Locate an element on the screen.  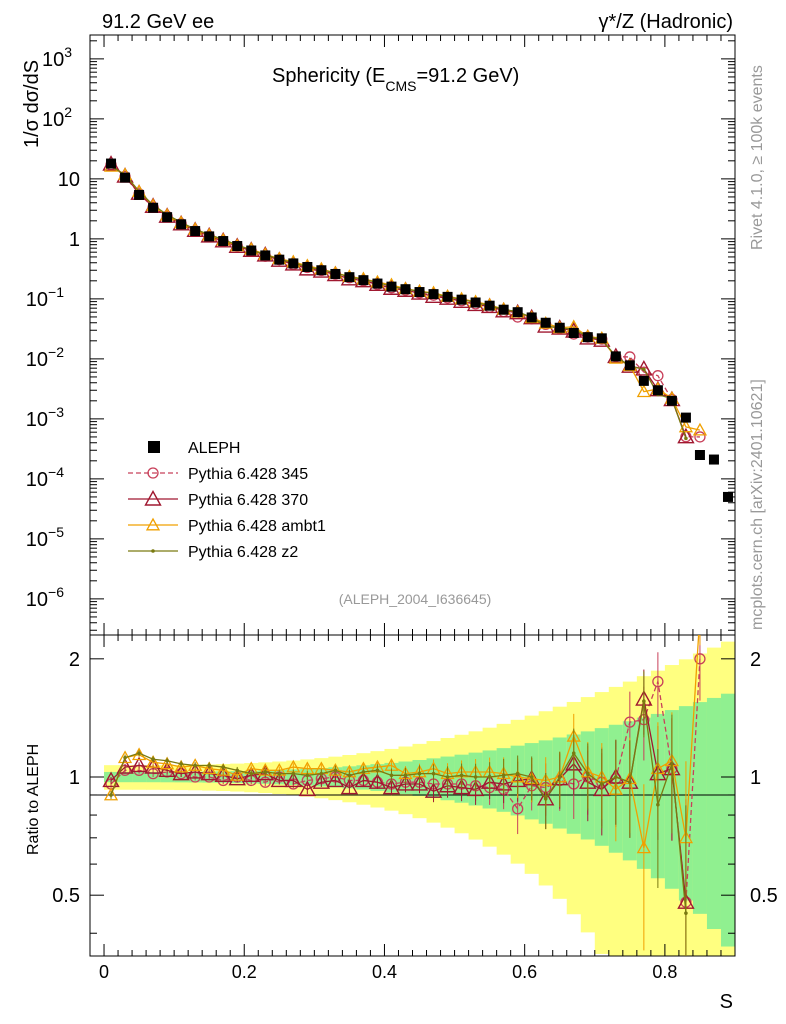
x-tick-label: 0.4 is located at coordinates (384, 972).